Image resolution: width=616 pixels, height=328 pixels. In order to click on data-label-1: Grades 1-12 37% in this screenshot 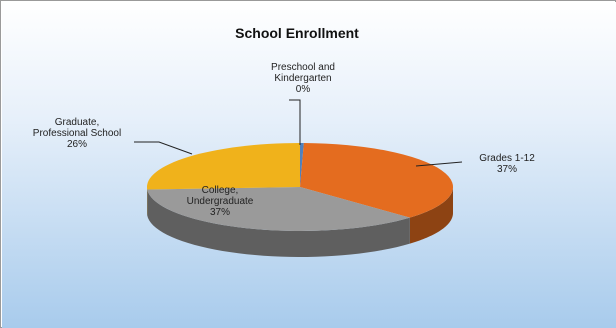, I will do `click(507, 164)`.